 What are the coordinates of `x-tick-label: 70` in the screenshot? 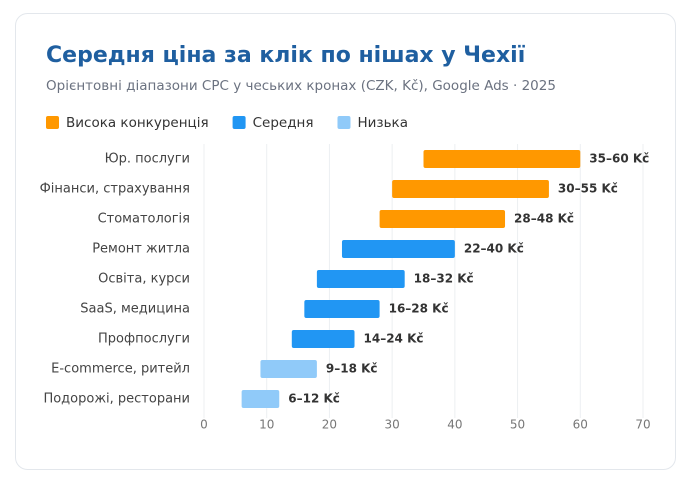 It's located at (642, 425).